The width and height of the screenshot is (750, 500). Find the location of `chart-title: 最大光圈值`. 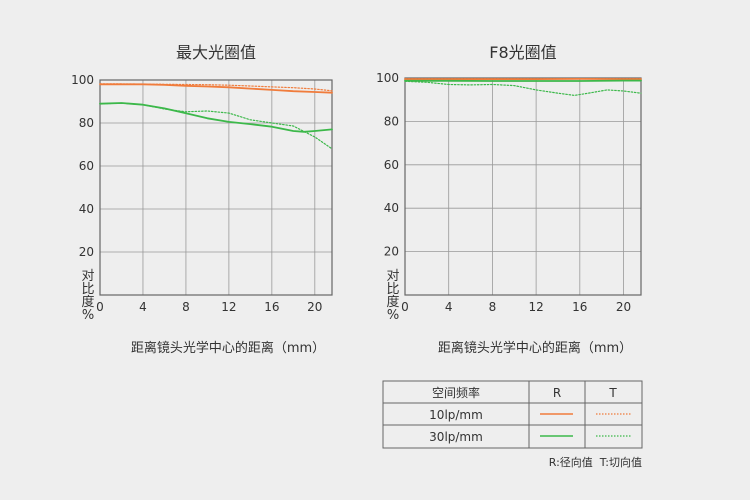

chart-title: 最大光圈值 is located at coordinates (216, 52).